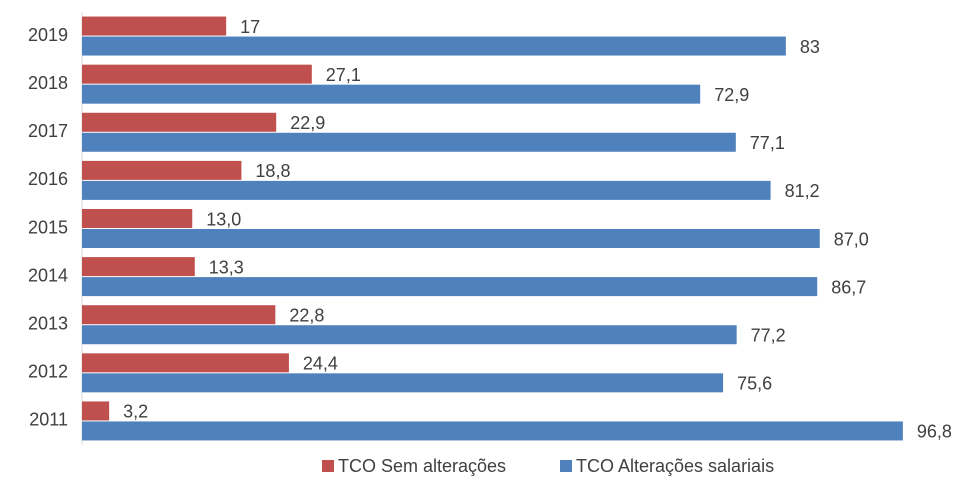  What do you see at coordinates (48, 227) in the screenshot?
I see `y-tick-label: 2015` at bounding box center [48, 227].